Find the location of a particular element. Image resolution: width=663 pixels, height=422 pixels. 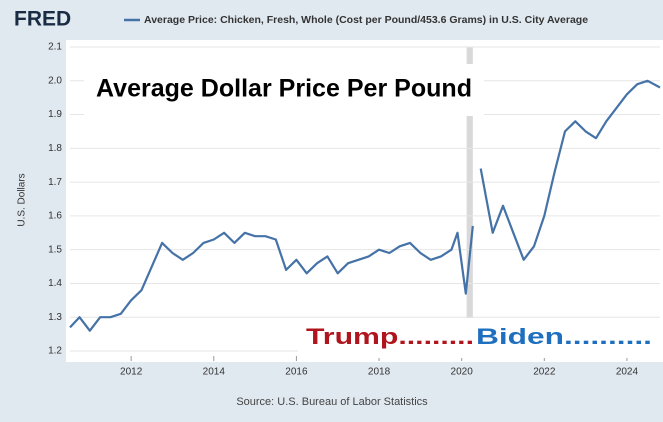

y-axis-label: U.S. Dollars is located at coordinates (22, 199).